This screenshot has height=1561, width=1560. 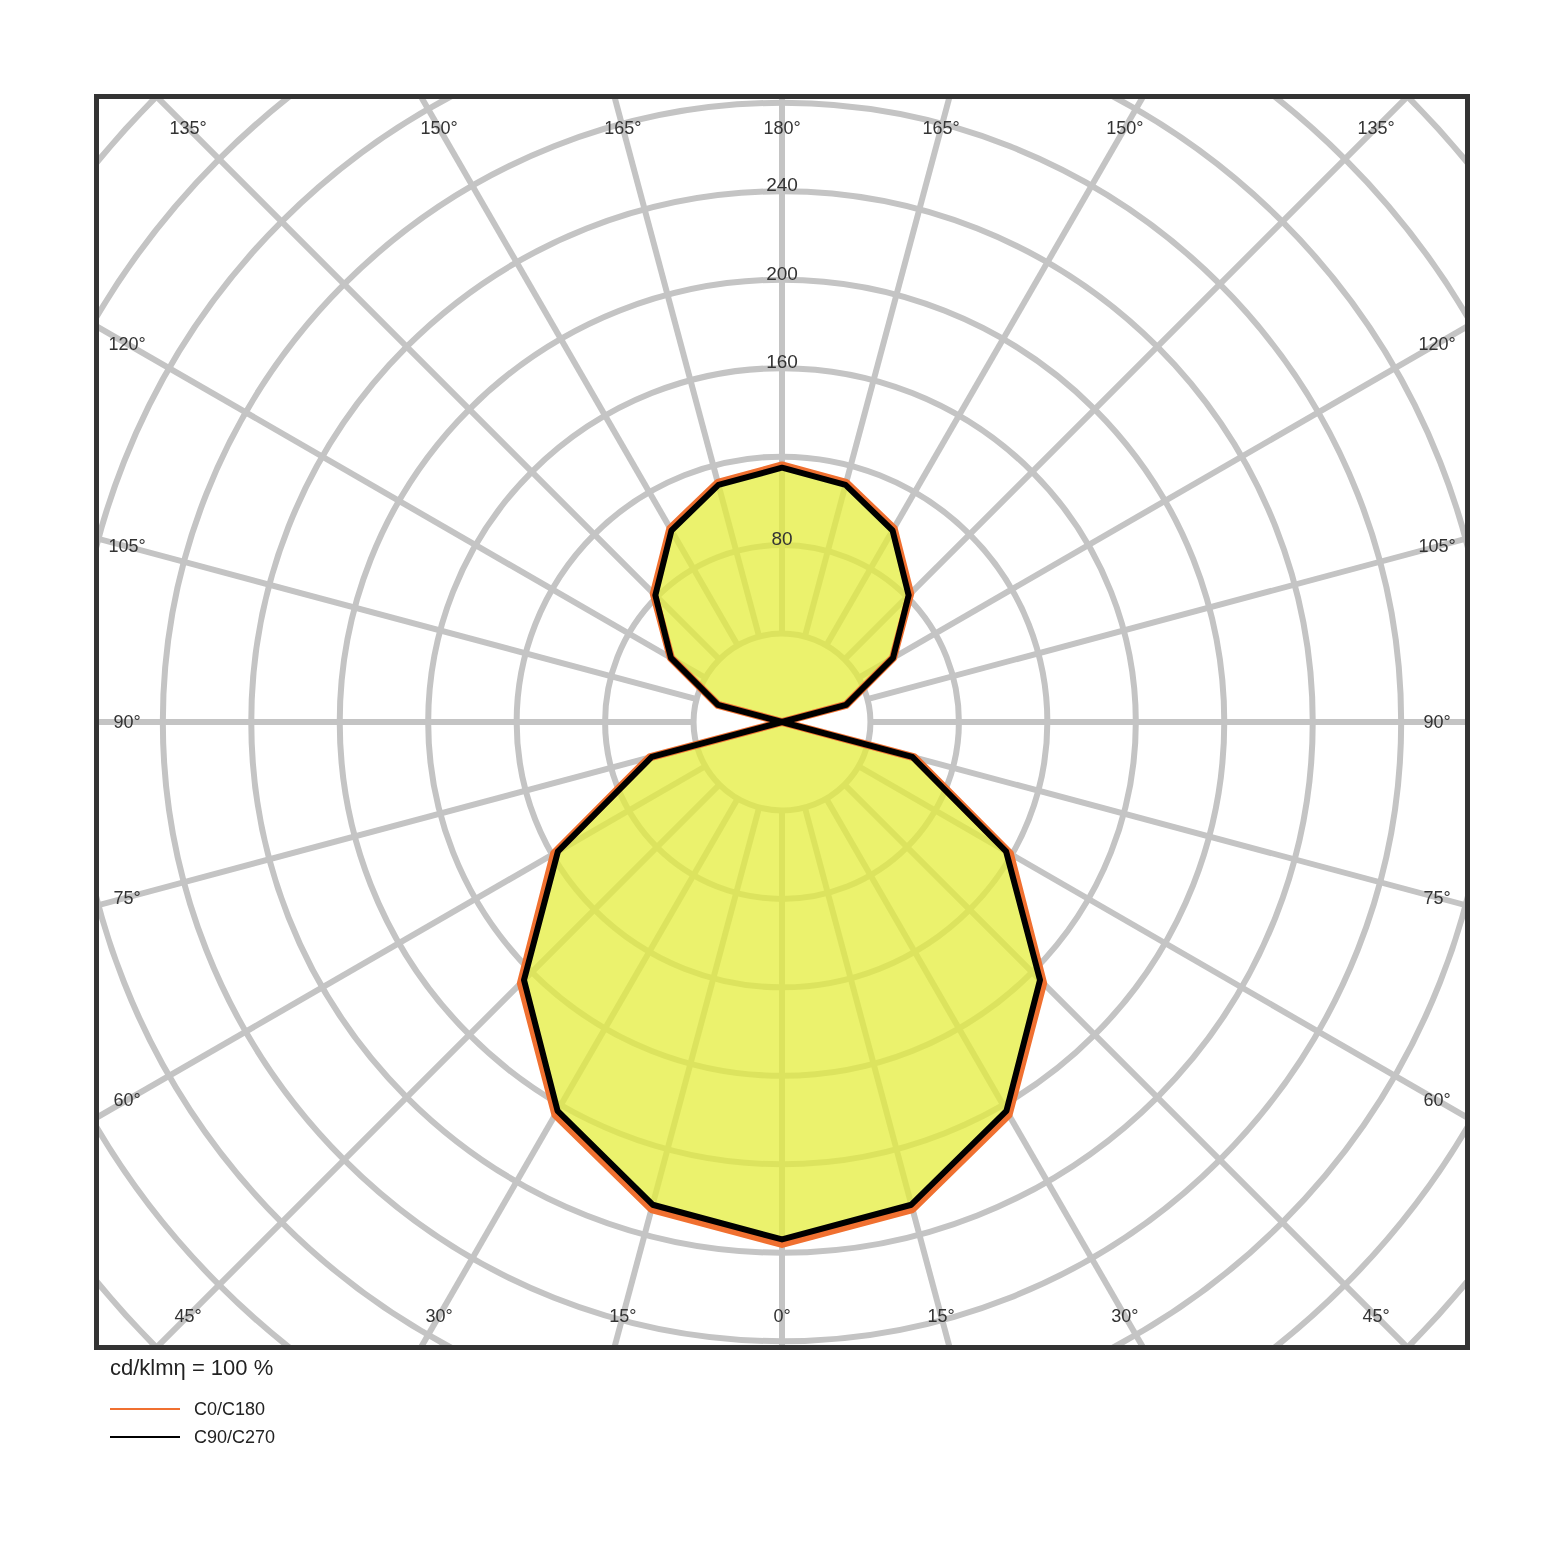 I want to click on y-tick-label: 160, so click(x=782, y=362).